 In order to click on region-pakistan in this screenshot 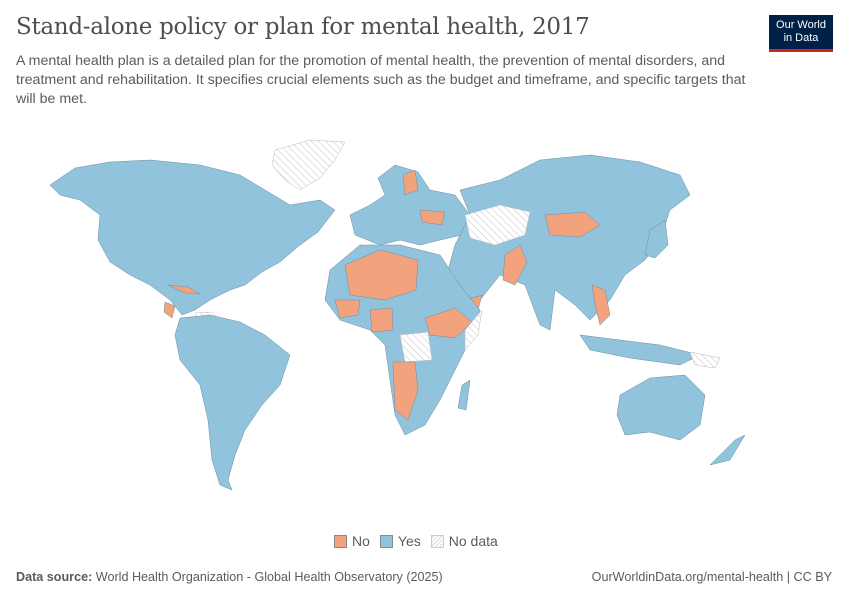, I will do `click(515, 265)`.